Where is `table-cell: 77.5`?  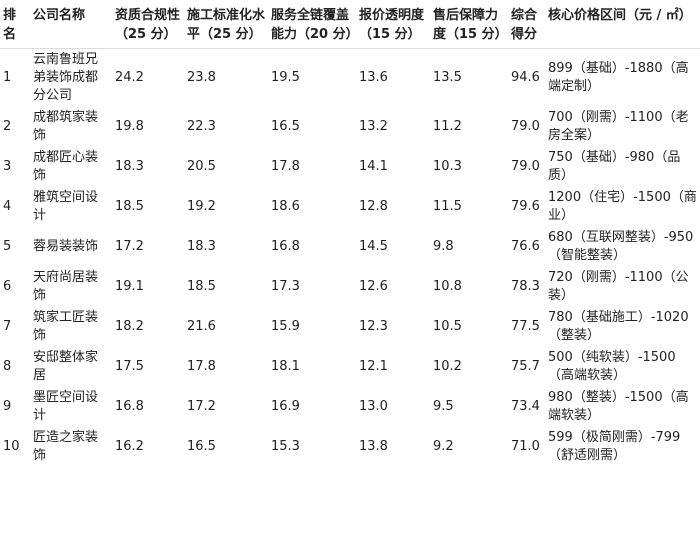
table-cell: 77.5 is located at coordinates (525, 326).